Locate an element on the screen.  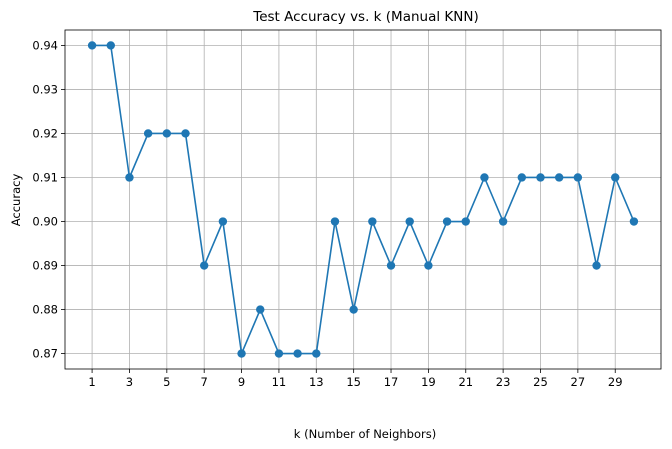
x-tick-label: 7 is located at coordinates (204, 382).